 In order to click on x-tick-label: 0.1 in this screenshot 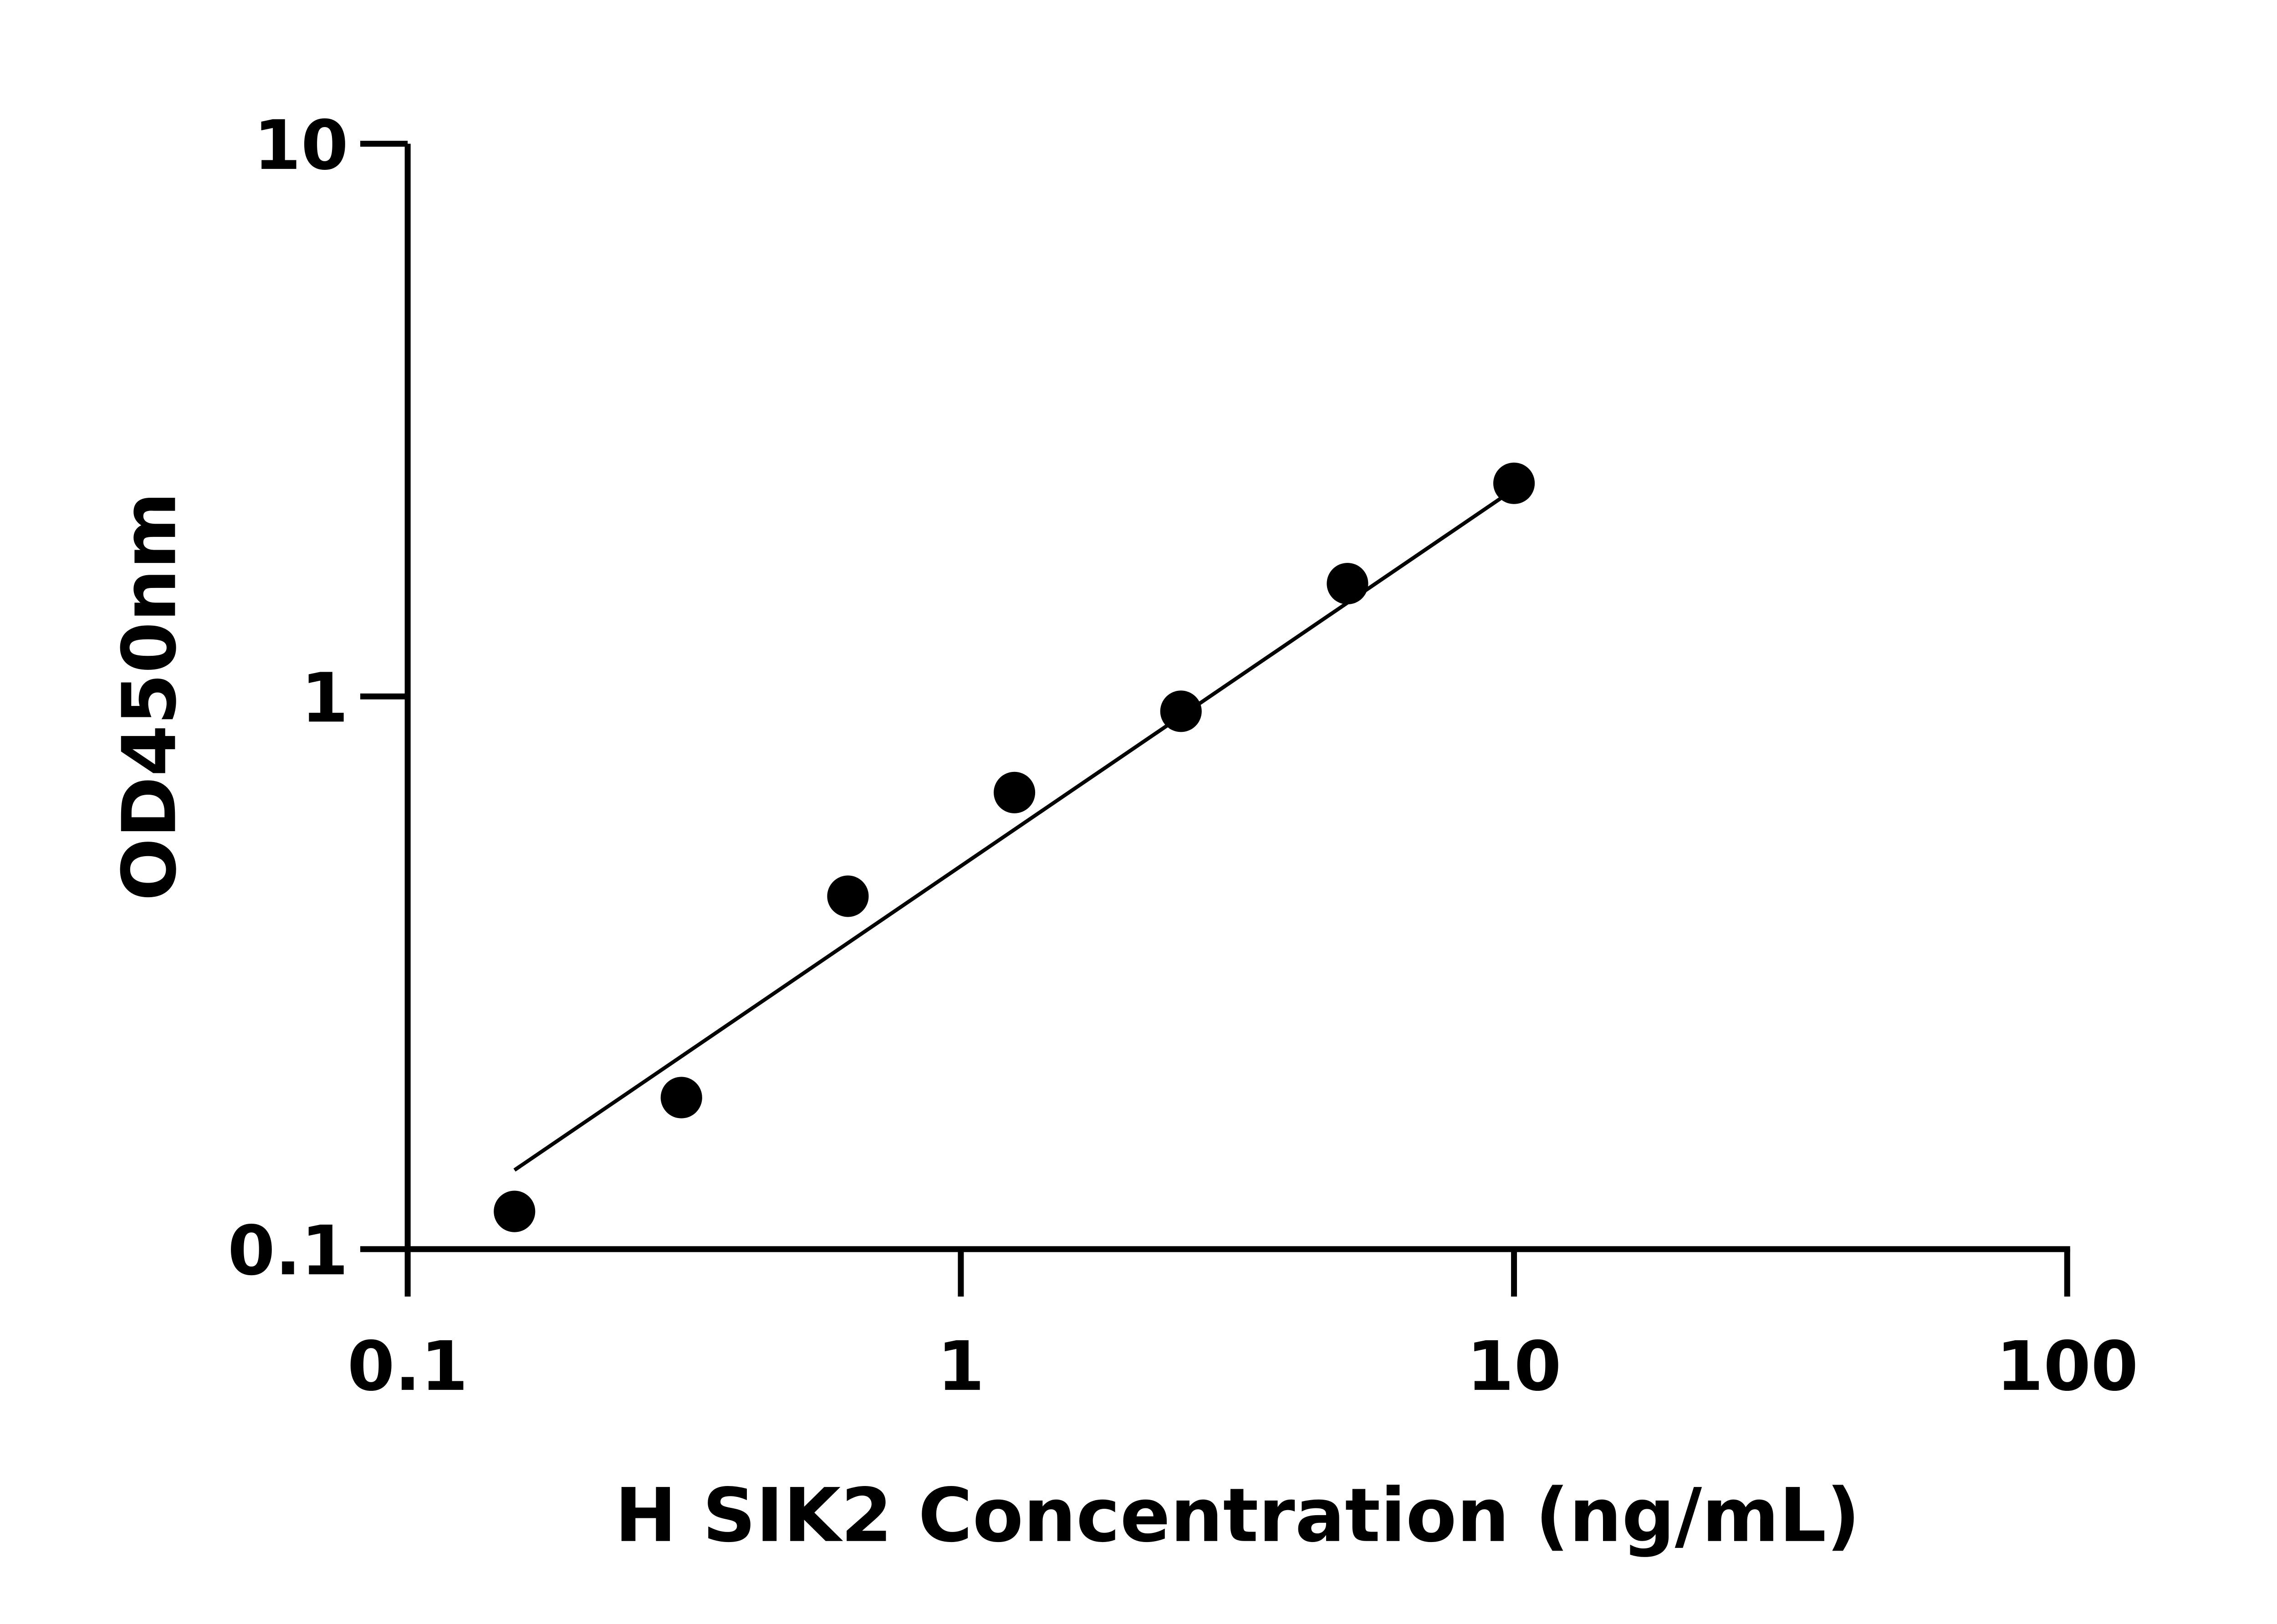, I will do `click(408, 1366)`.